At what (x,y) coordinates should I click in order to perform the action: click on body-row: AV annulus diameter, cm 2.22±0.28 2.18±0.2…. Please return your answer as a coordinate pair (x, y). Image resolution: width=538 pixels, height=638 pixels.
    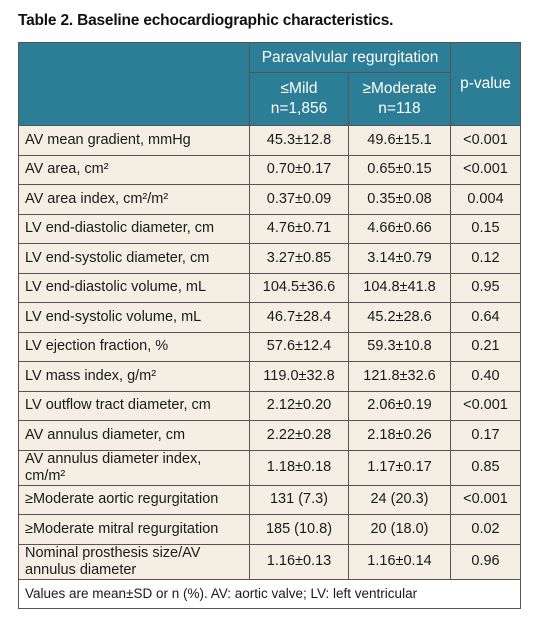
    Looking at the image, I should click on (269, 435).